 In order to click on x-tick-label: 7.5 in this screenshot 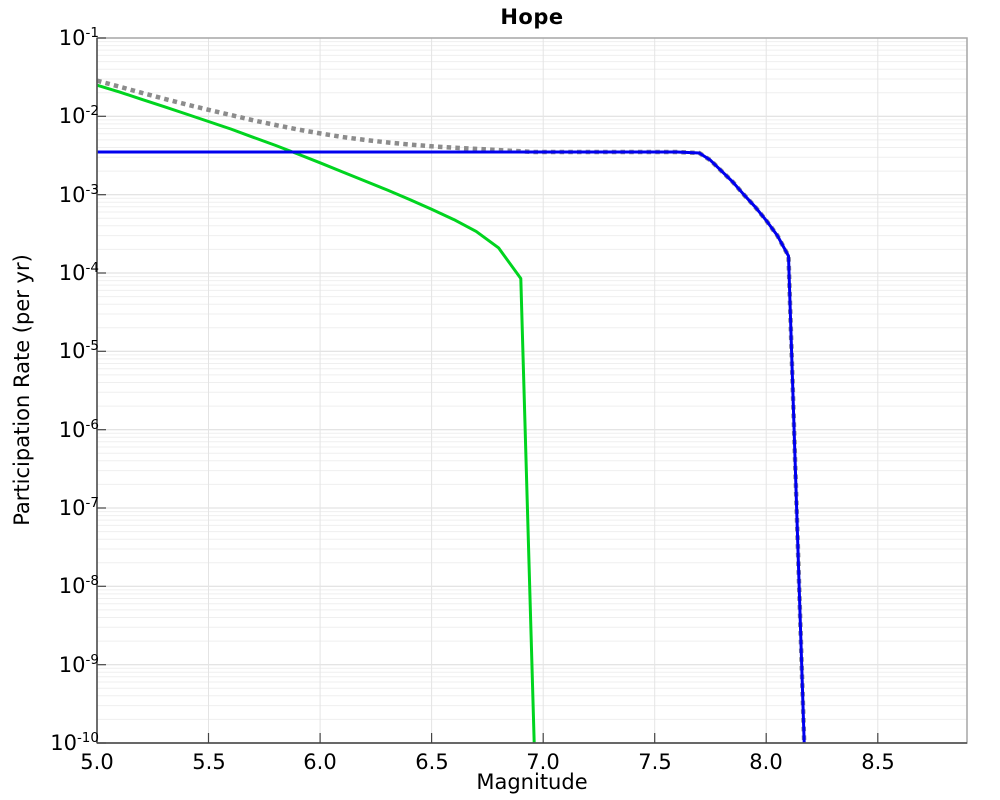, I will do `click(655, 762)`.